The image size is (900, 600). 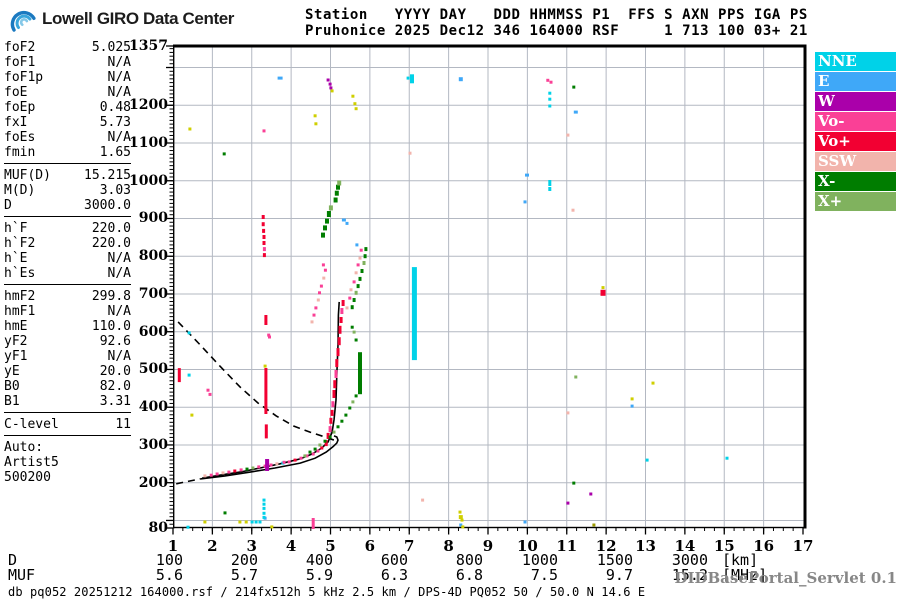 I want to click on footer-unit: [MHz], so click(x=745, y=575).